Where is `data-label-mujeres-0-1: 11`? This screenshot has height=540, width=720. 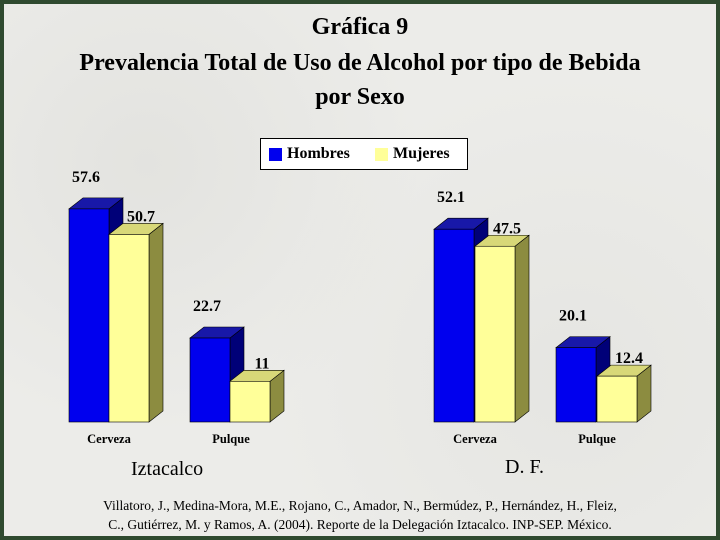
data-label-mujeres-0-1: 11 is located at coordinates (261, 363).